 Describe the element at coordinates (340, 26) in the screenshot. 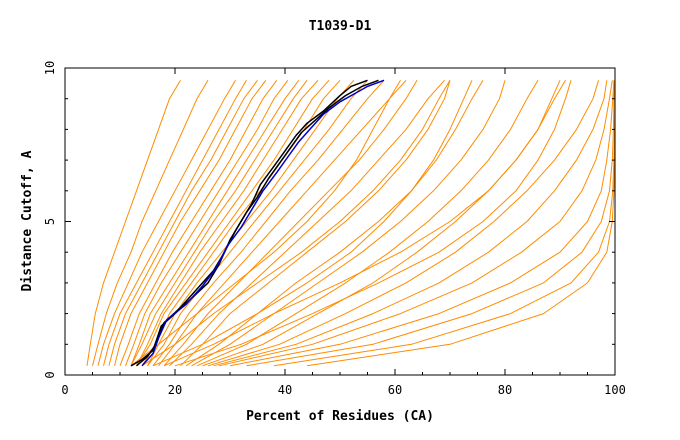

I see `chart-title: T1039-D1` at that location.